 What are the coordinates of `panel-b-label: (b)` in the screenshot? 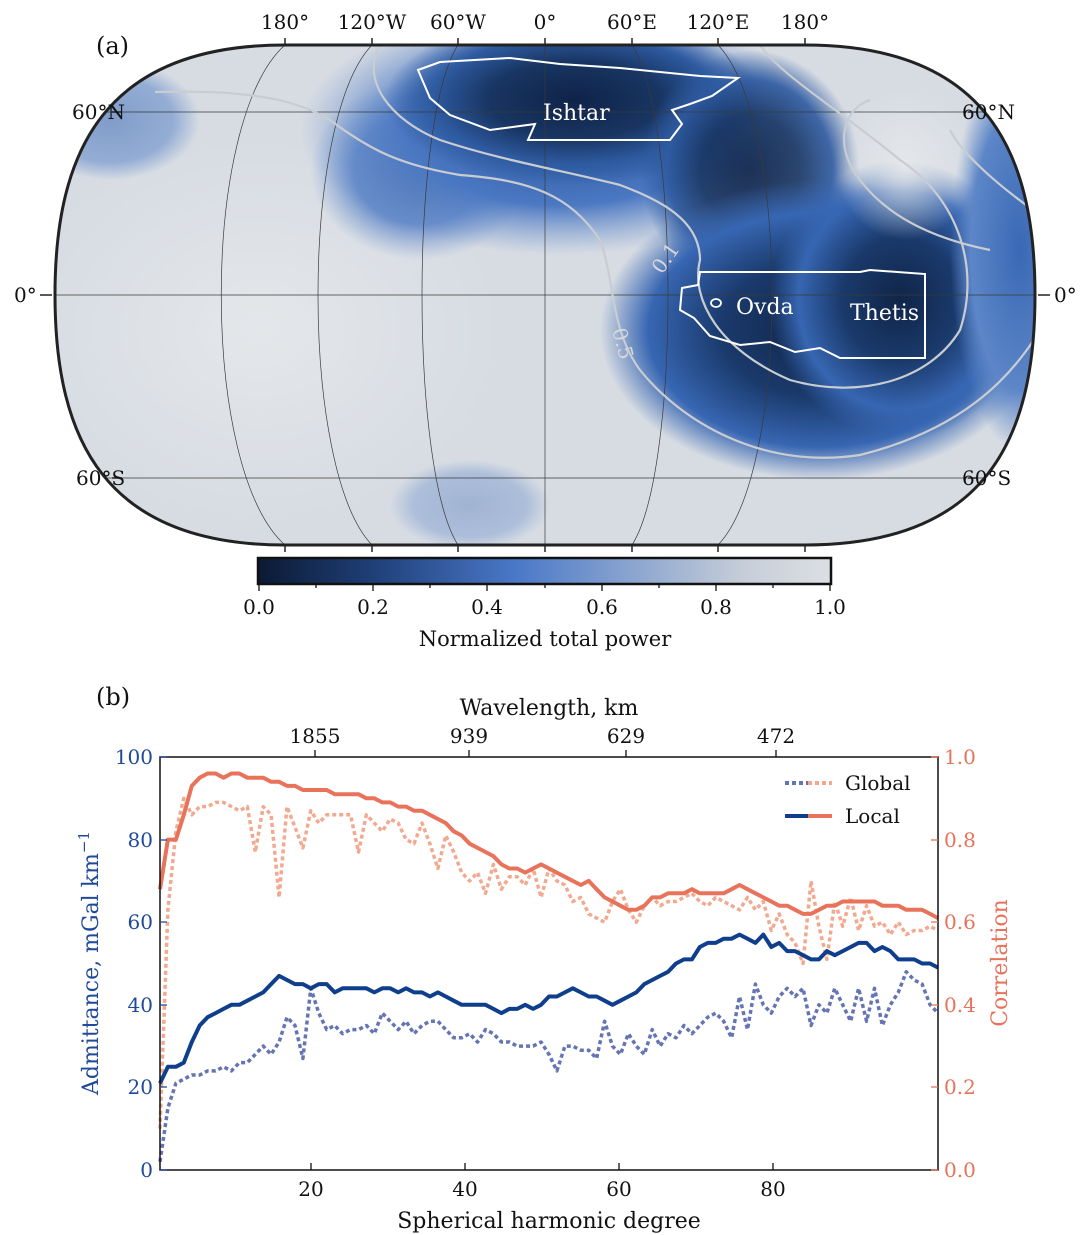 It's located at (113, 697).